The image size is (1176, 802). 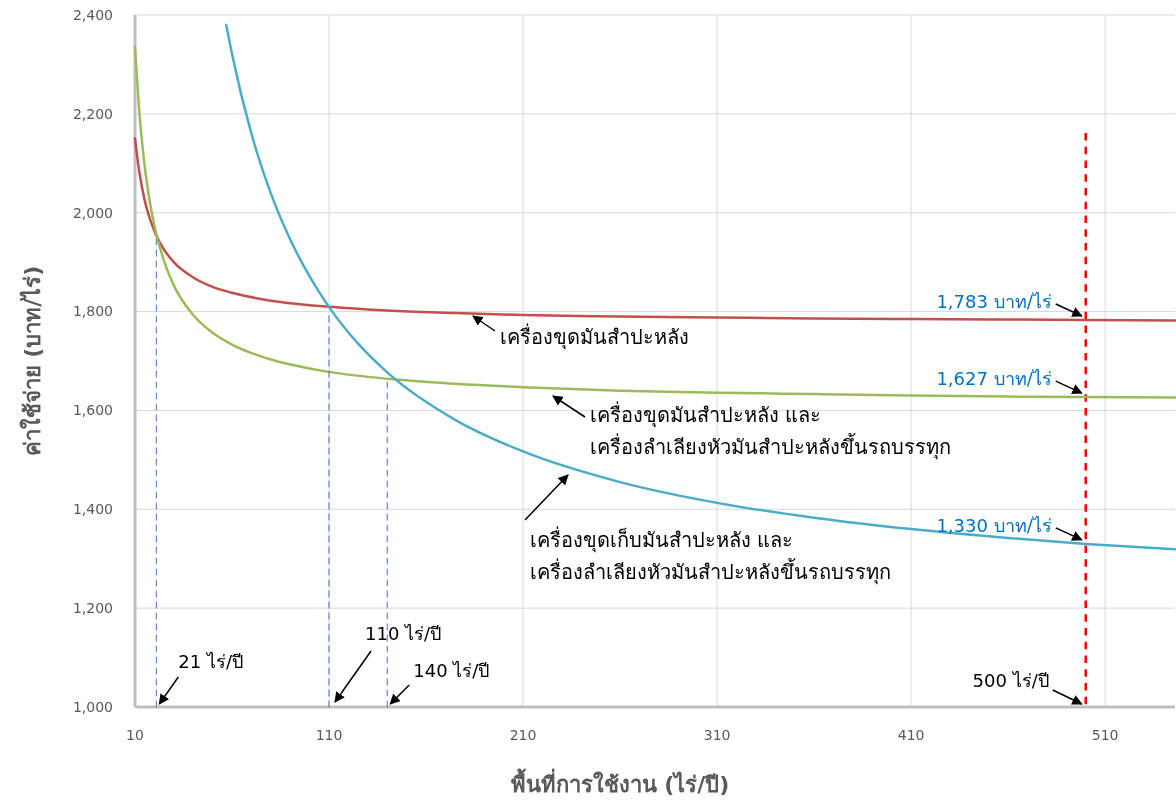 What do you see at coordinates (994, 525) in the screenshot?
I see `data-label: 1,330 บาท/ไร่` at bounding box center [994, 525].